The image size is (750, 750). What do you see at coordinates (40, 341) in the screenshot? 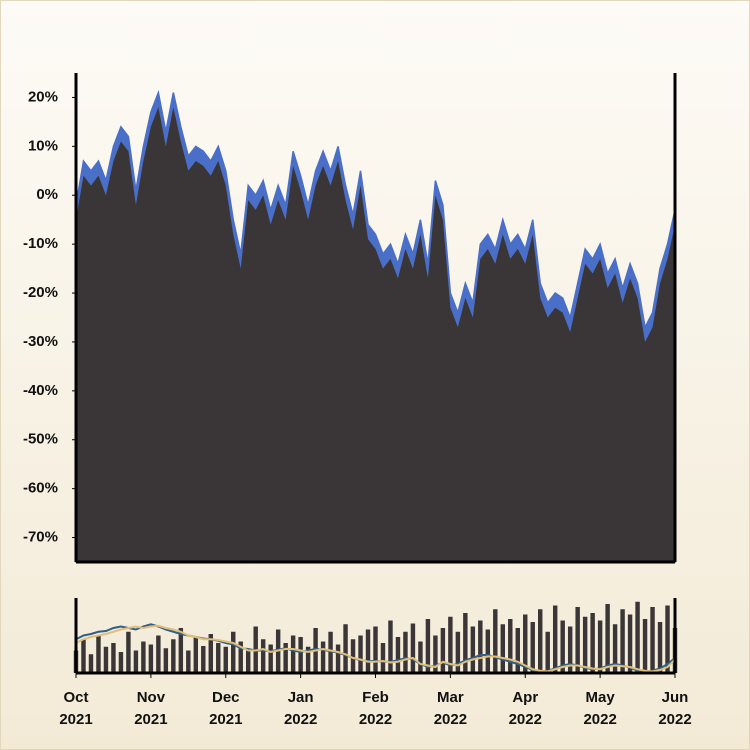
I see `y-tick-label: -30%` at bounding box center [40, 341].